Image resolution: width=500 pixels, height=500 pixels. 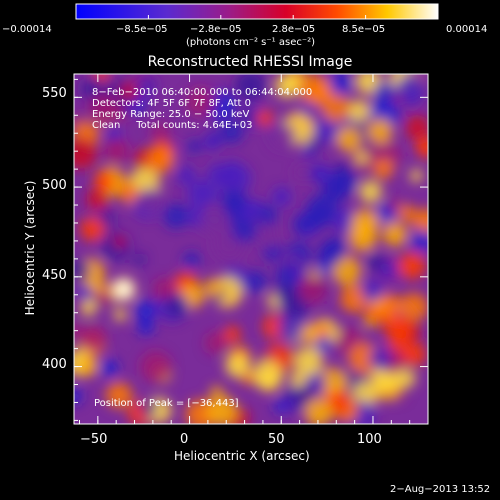 What do you see at coordinates (216, 29) in the screenshot?
I see `colorbar-tick-label-2: −2.8e−05` at bounding box center [216, 29].